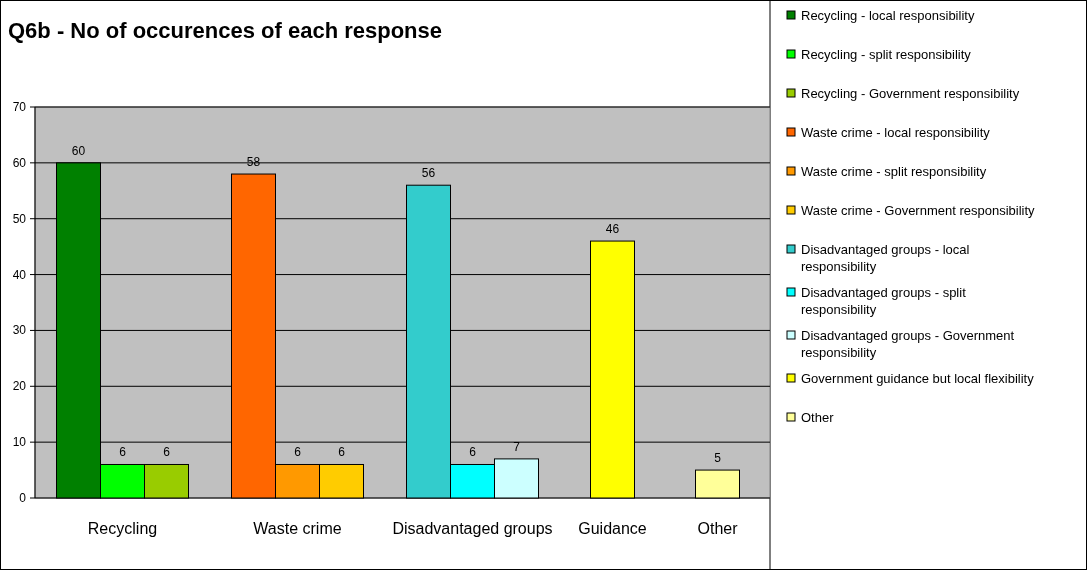 This screenshot has height=570, width=1087. What do you see at coordinates (910, 93) in the screenshot?
I see `legend-label: Recycling - Government responsibility` at bounding box center [910, 93].